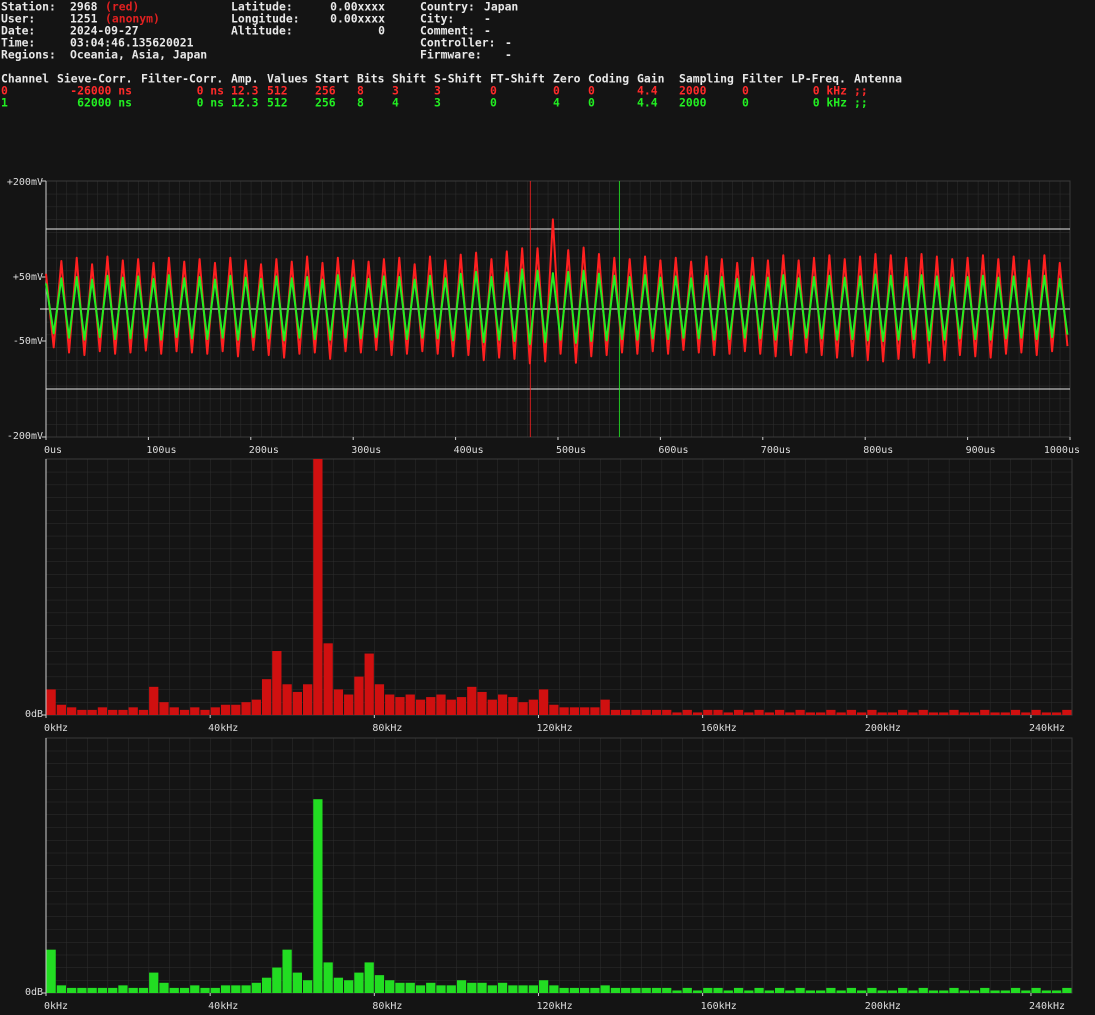 The height and width of the screenshot is (1015, 1095). Describe the element at coordinates (28, 55) in the screenshot. I see `info-label: Regions:` at that location.